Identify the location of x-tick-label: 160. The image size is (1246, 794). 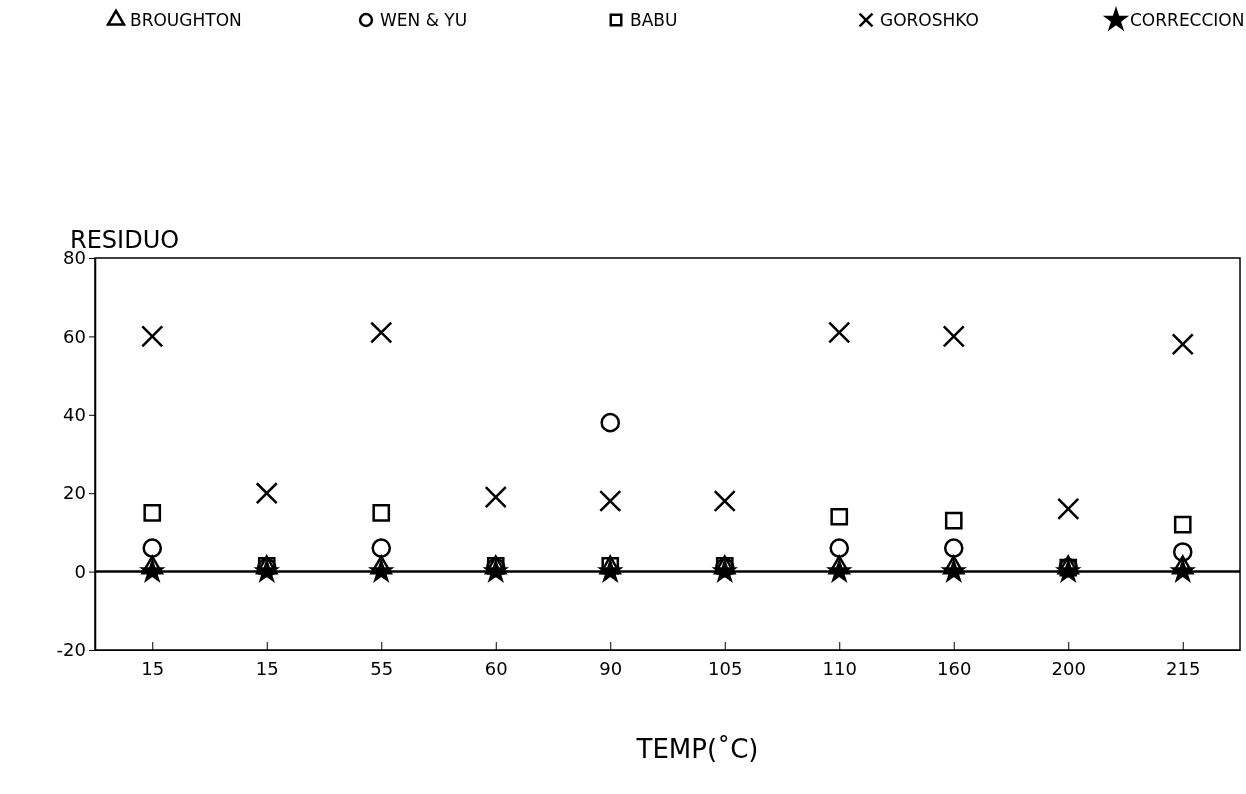
(954, 668).